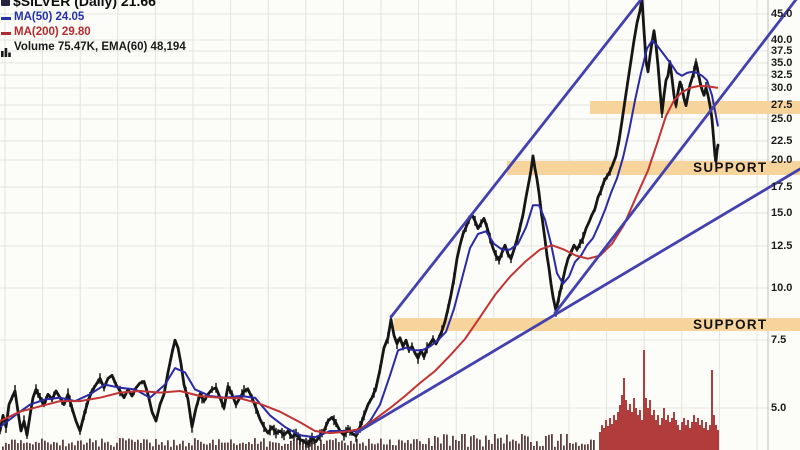  I want to click on volume-bars-right, so click(659, 400).